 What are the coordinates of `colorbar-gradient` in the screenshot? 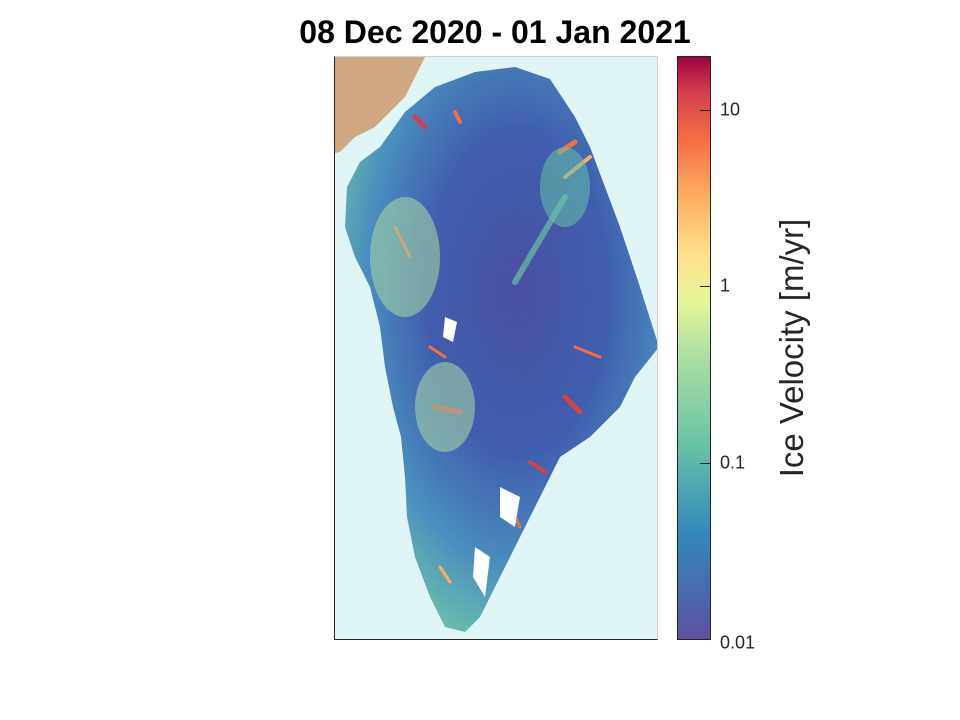 It's located at (694, 348).